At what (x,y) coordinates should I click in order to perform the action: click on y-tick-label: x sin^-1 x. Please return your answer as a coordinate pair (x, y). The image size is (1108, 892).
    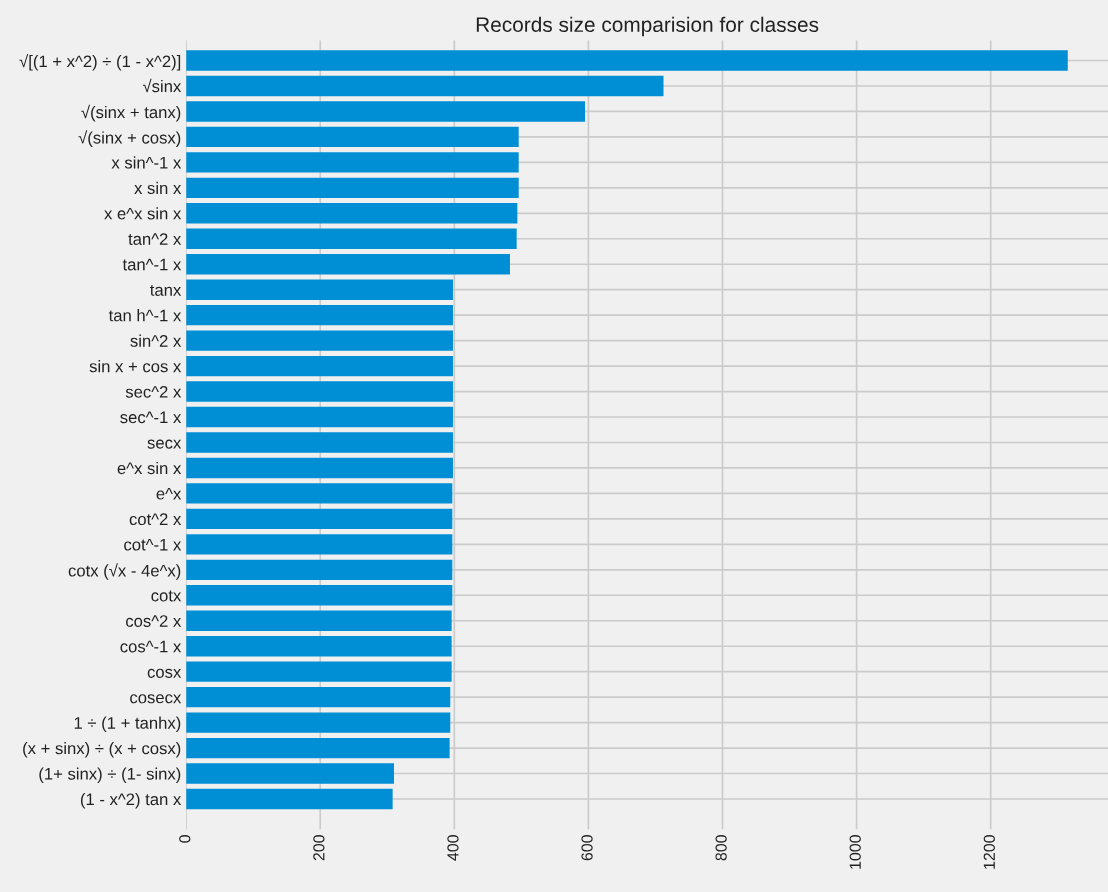
    Looking at the image, I should click on (146, 162).